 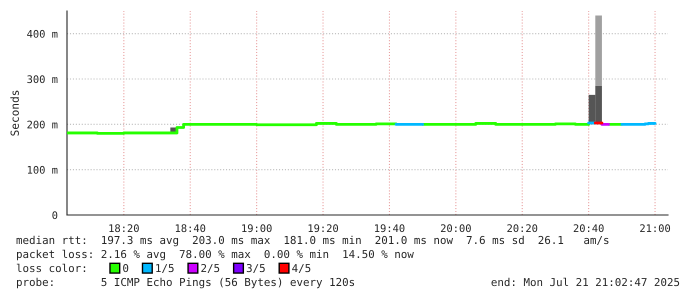 I want to click on text: end: Mon Jul 21 21:02:47 2025, so click(x=586, y=282).